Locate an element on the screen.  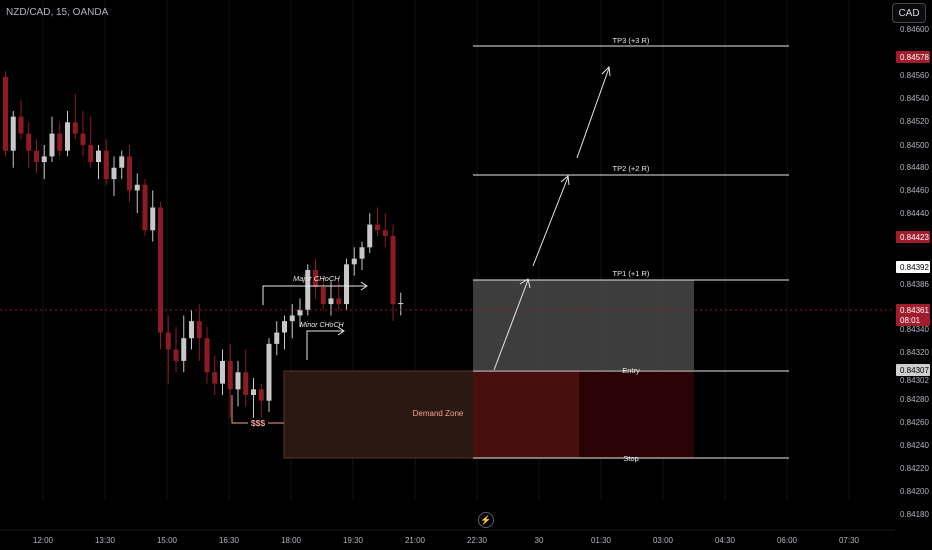
price-tick-label: 0.84200 is located at coordinates (914, 491).